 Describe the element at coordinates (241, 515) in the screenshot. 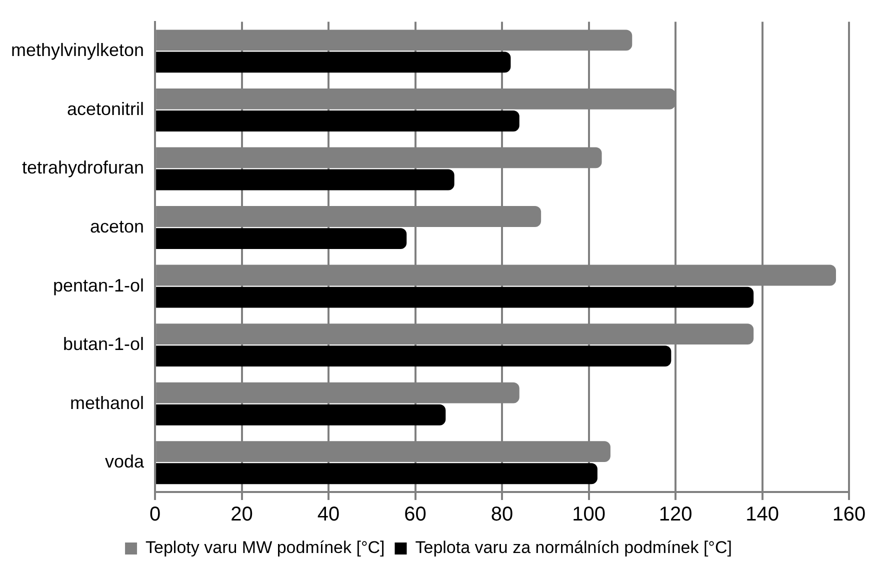

I see `x-tick-label: 20` at that location.